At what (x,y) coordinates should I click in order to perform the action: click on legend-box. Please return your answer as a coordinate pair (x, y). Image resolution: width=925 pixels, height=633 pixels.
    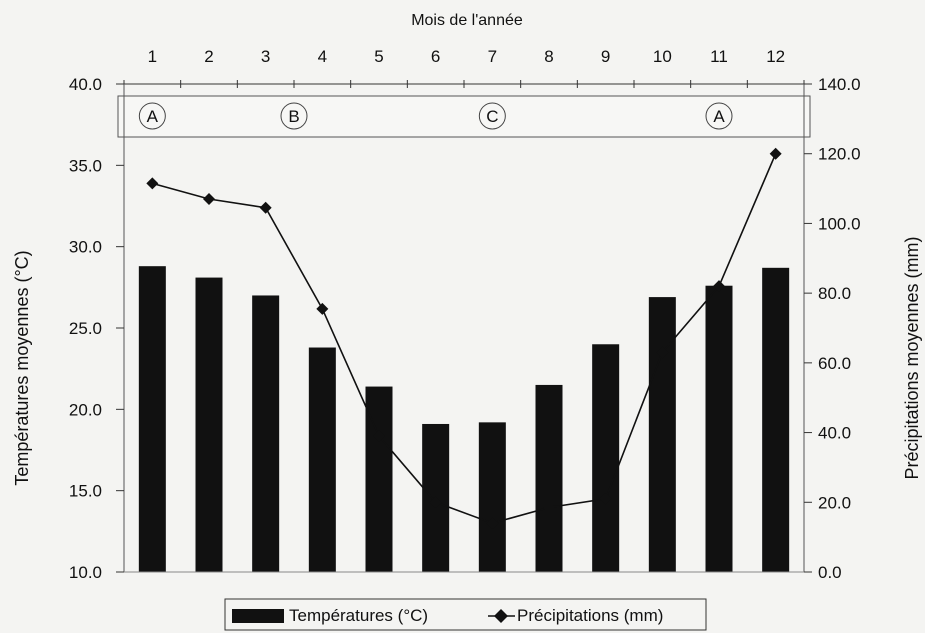
    Looking at the image, I should click on (465, 614).